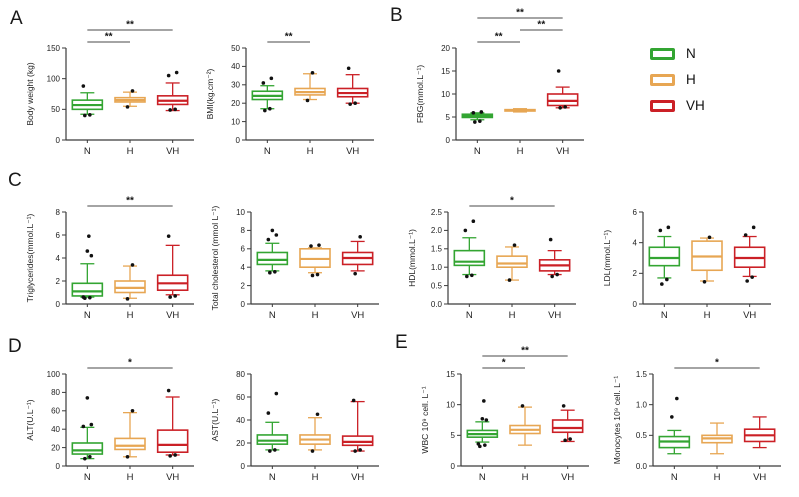 This screenshot has width=799, height=497. I want to click on svg-text: Triglycerides(mmol.L⁻¹), so click(30, 257).